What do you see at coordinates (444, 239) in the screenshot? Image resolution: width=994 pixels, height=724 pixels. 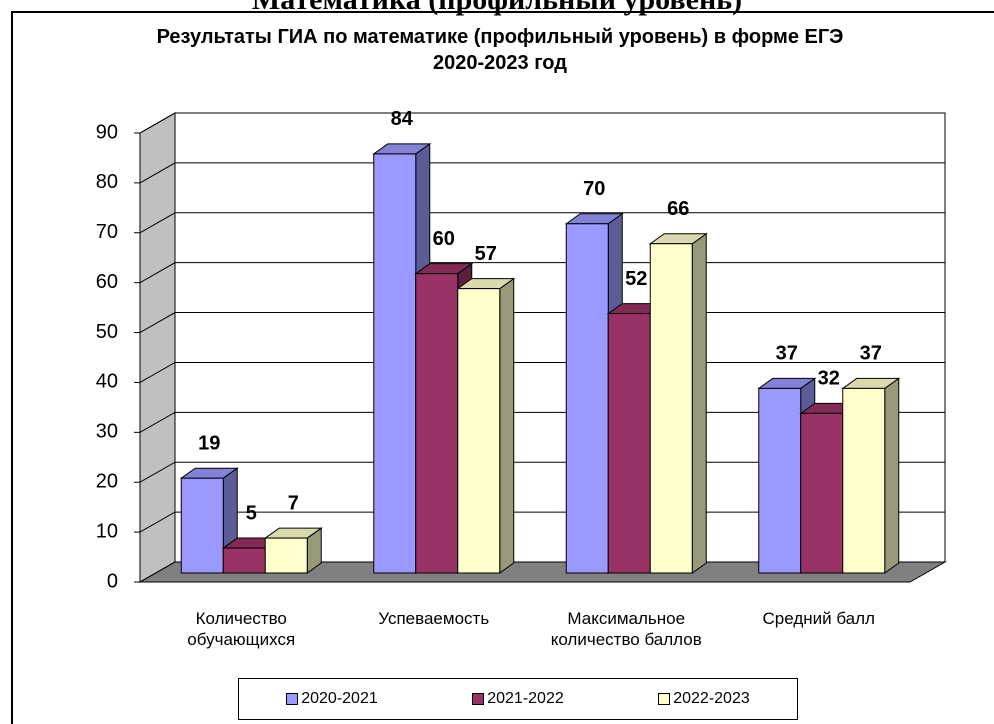 I see `data-label: 60` at bounding box center [444, 239].